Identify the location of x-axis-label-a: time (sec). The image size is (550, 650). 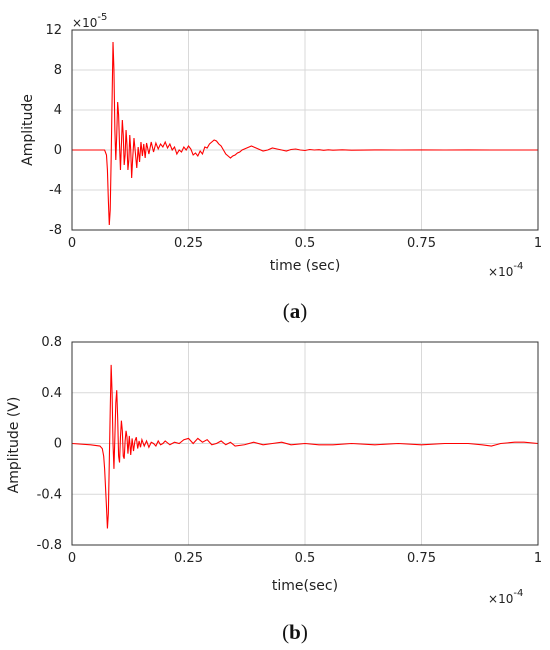
(305, 266).